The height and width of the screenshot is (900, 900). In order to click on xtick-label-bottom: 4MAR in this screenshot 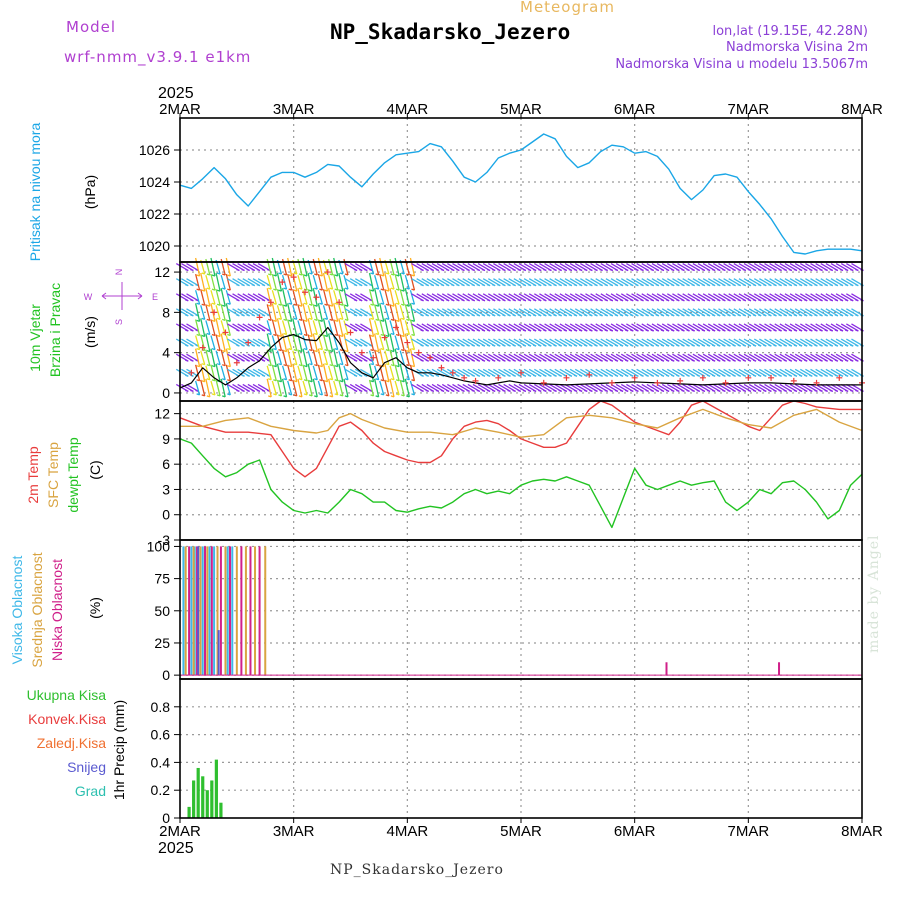, I will do `click(407, 831)`.